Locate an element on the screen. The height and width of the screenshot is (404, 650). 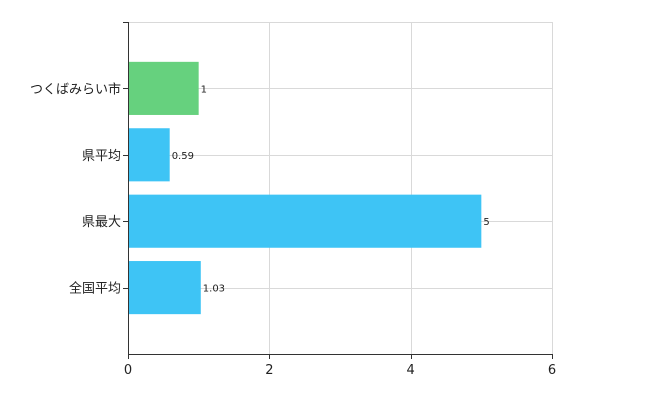
x-tick-label: 0 is located at coordinates (128, 370).